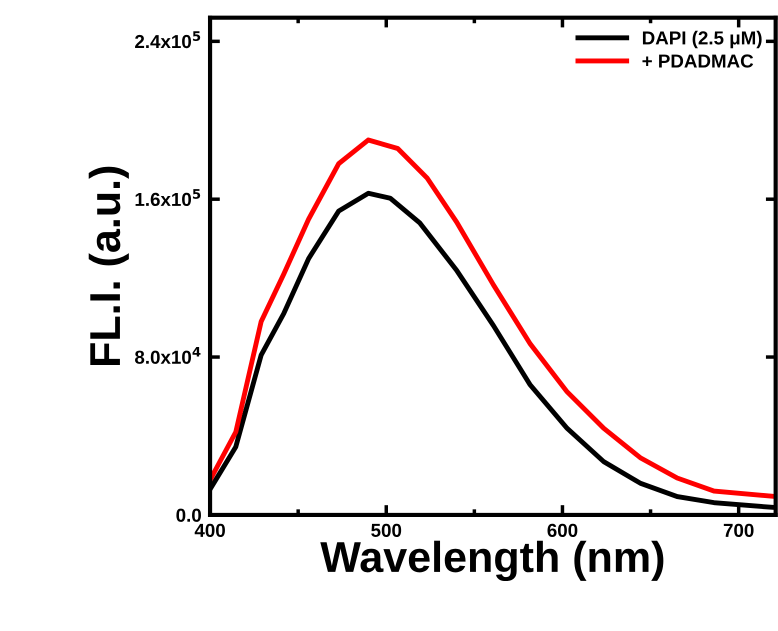  Describe the element at coordinates (108, 266) in the screenshot. I see `y-axis-title: FL.I. (a.u.)` at that location.